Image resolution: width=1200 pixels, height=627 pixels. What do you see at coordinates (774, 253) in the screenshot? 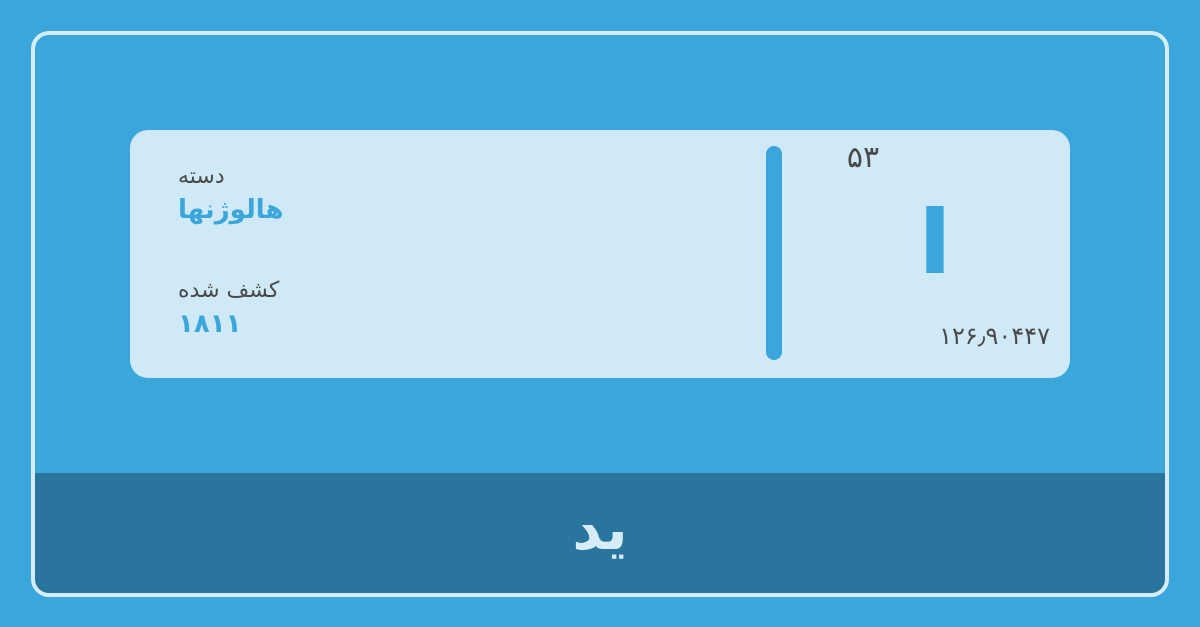
I see `card-divider` at bounding box center [774, 253].